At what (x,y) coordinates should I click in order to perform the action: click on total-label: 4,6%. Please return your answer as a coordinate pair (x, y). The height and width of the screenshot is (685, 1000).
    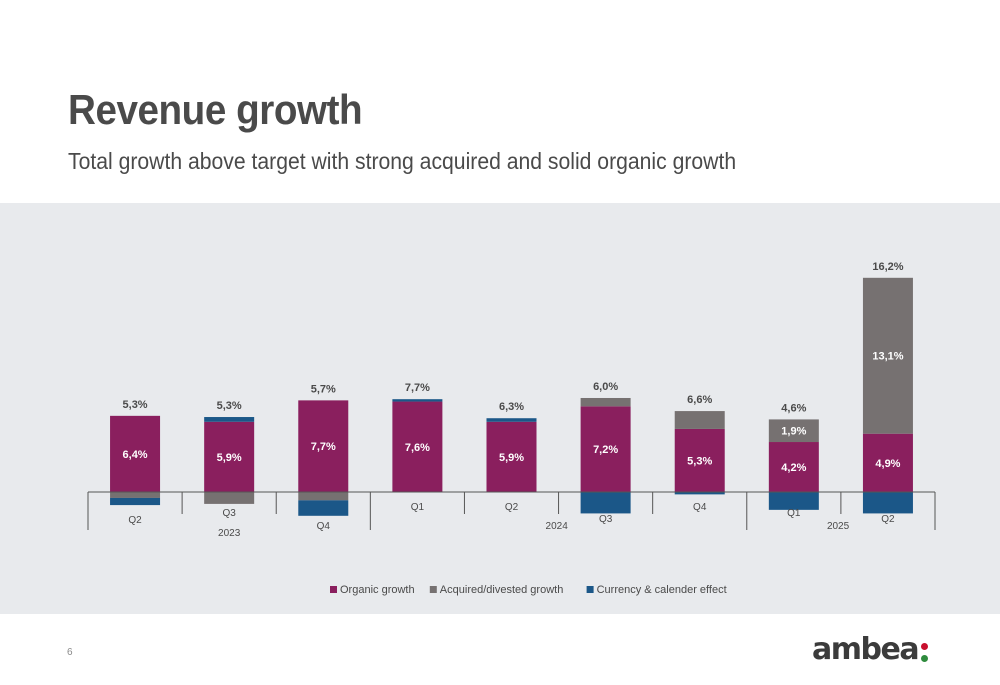
    Looking at the image, I should click on (793, 408).